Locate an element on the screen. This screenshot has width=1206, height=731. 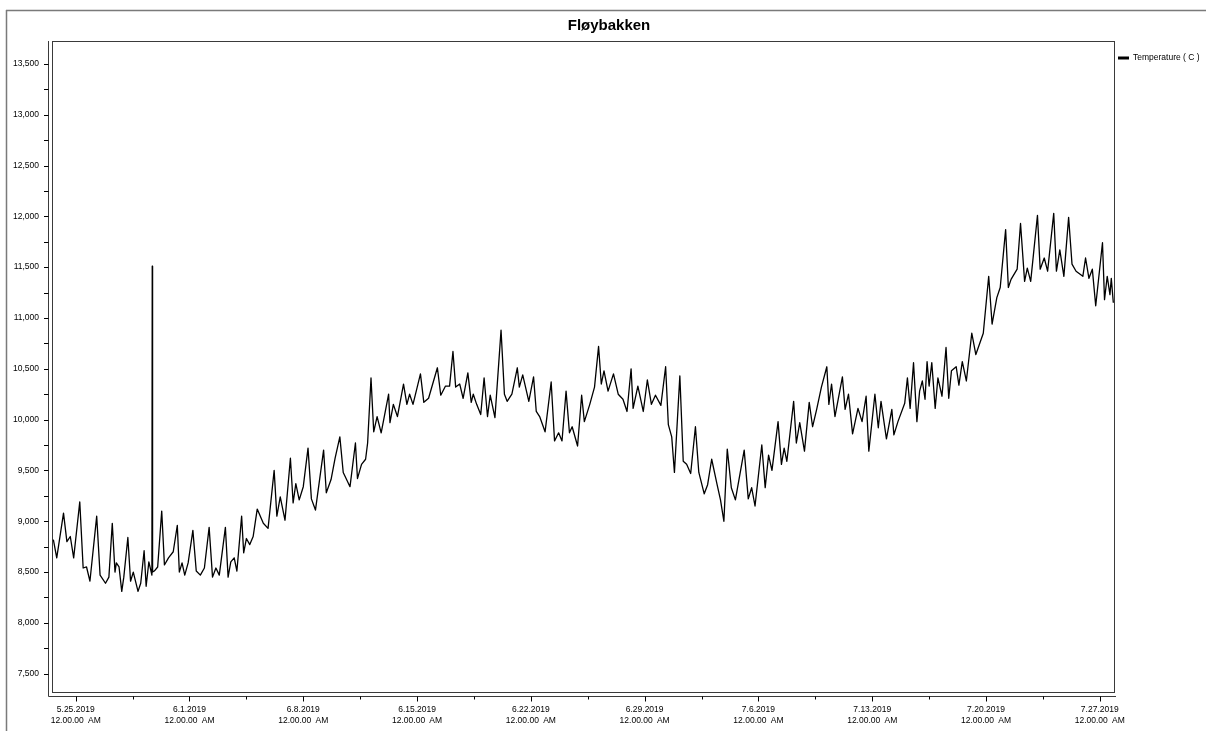
x-tick-label: 5.25.2019 12.00.00 AM is located at coordinates (75, 714).